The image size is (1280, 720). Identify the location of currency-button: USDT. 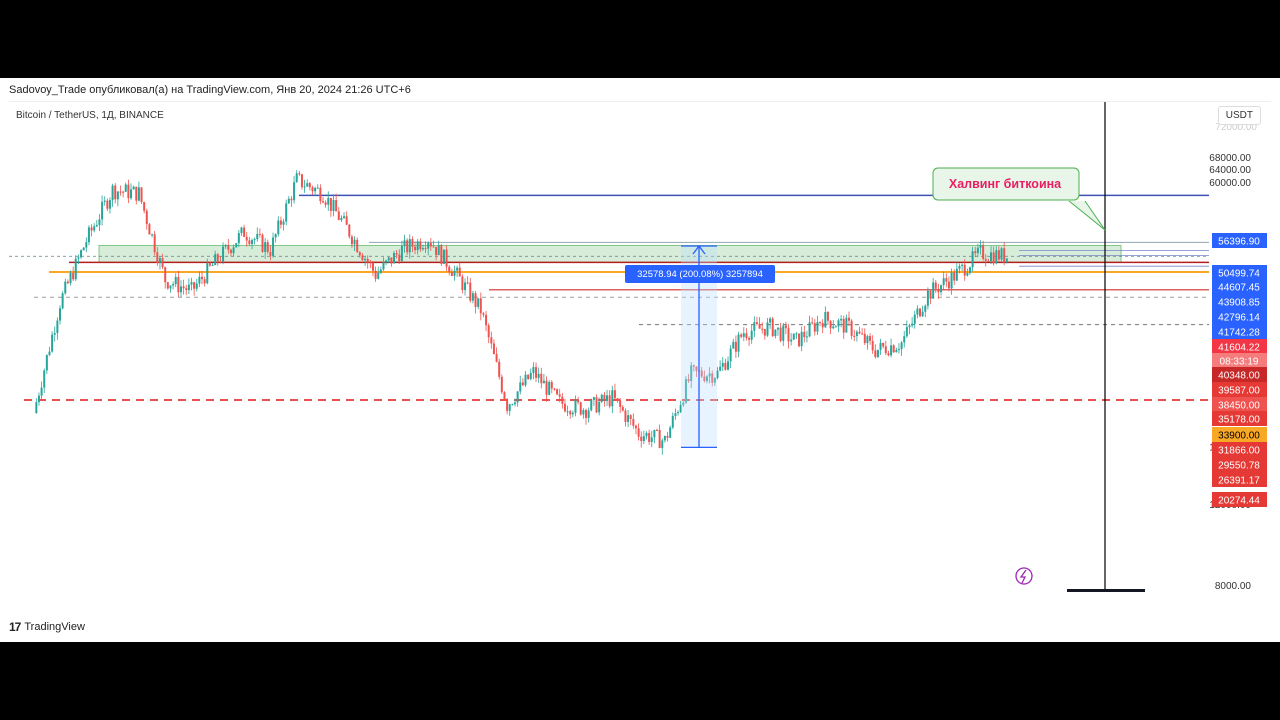
(1239, 115).